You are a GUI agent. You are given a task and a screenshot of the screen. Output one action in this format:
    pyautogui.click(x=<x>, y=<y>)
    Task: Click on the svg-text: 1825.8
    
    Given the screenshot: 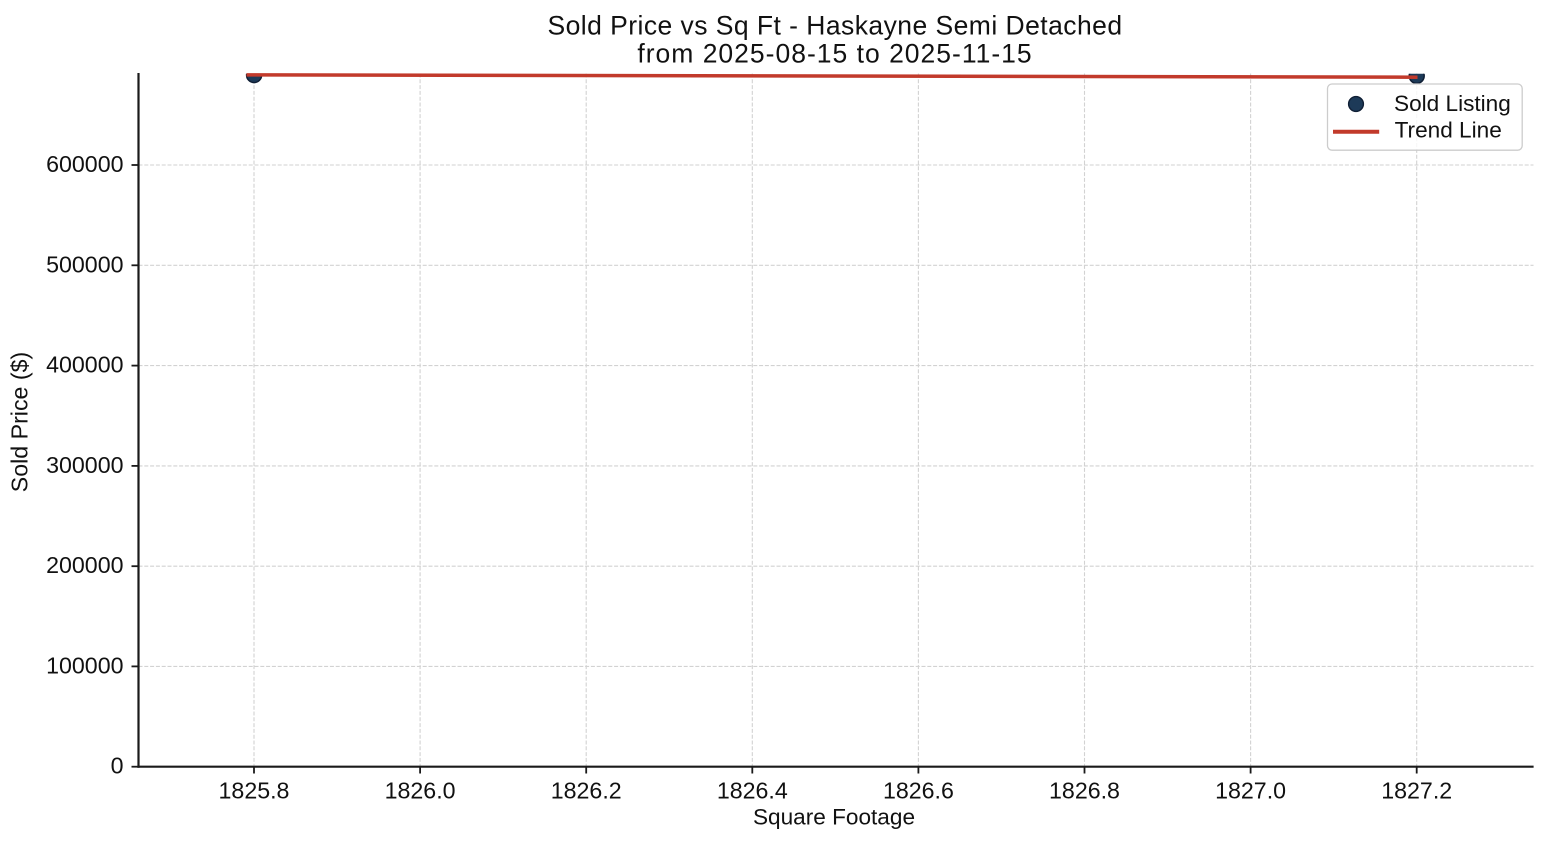 What is the action you would take?
    pyautogui.click(x=254, y=790)
    